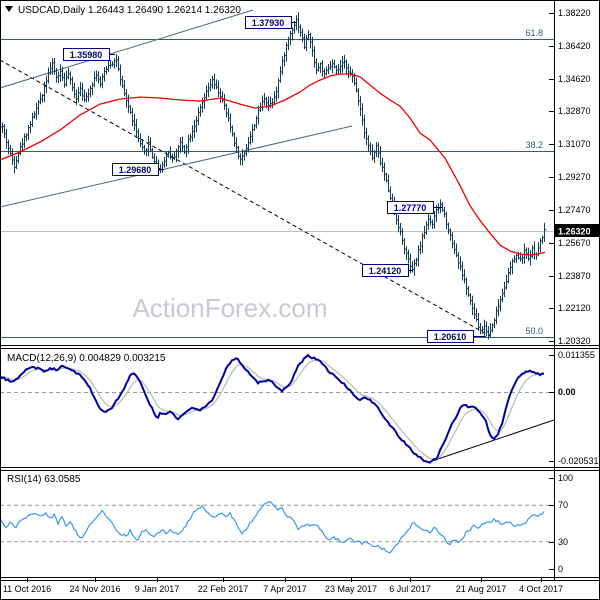 The height and width of the screenshot is (600, 600). Describe the element at coordinates (574, 144) in the screenshot. I see `price-axis-label: 1.31070` at that location.